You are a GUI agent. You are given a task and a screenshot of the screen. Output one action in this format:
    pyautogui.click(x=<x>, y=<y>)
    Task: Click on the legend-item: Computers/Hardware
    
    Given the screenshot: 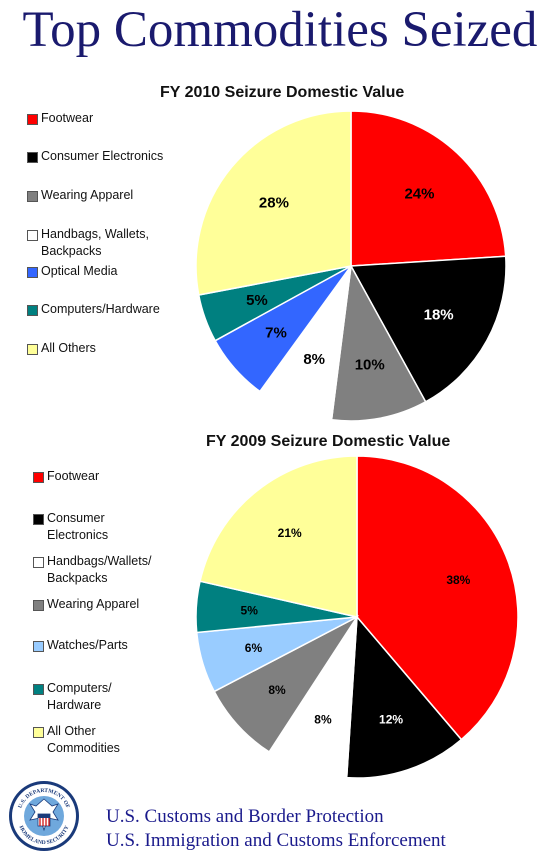 What is the action you would take?
    pyautogui.click(x=107, y=309)
    